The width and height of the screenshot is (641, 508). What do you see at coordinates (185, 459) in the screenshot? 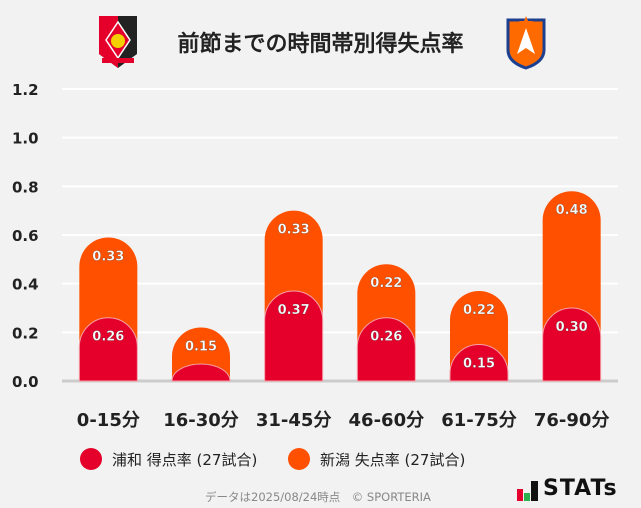
I see `legend-label: 浦和 得点率 (27試合)` at bounding box center [185, 459].